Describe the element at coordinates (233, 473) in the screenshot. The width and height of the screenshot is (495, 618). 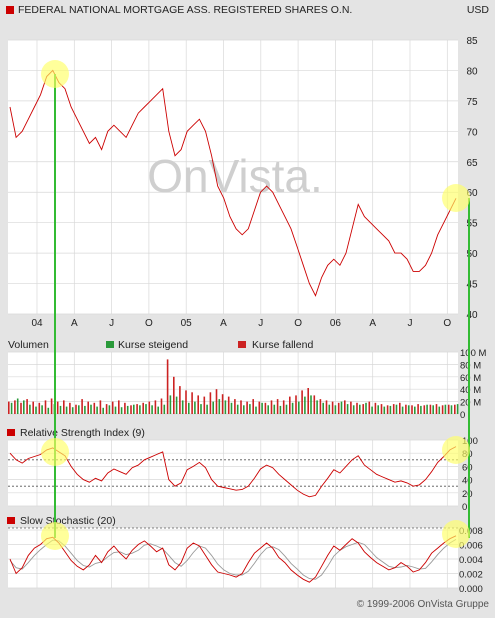
I see `rsi-panel` at that location.